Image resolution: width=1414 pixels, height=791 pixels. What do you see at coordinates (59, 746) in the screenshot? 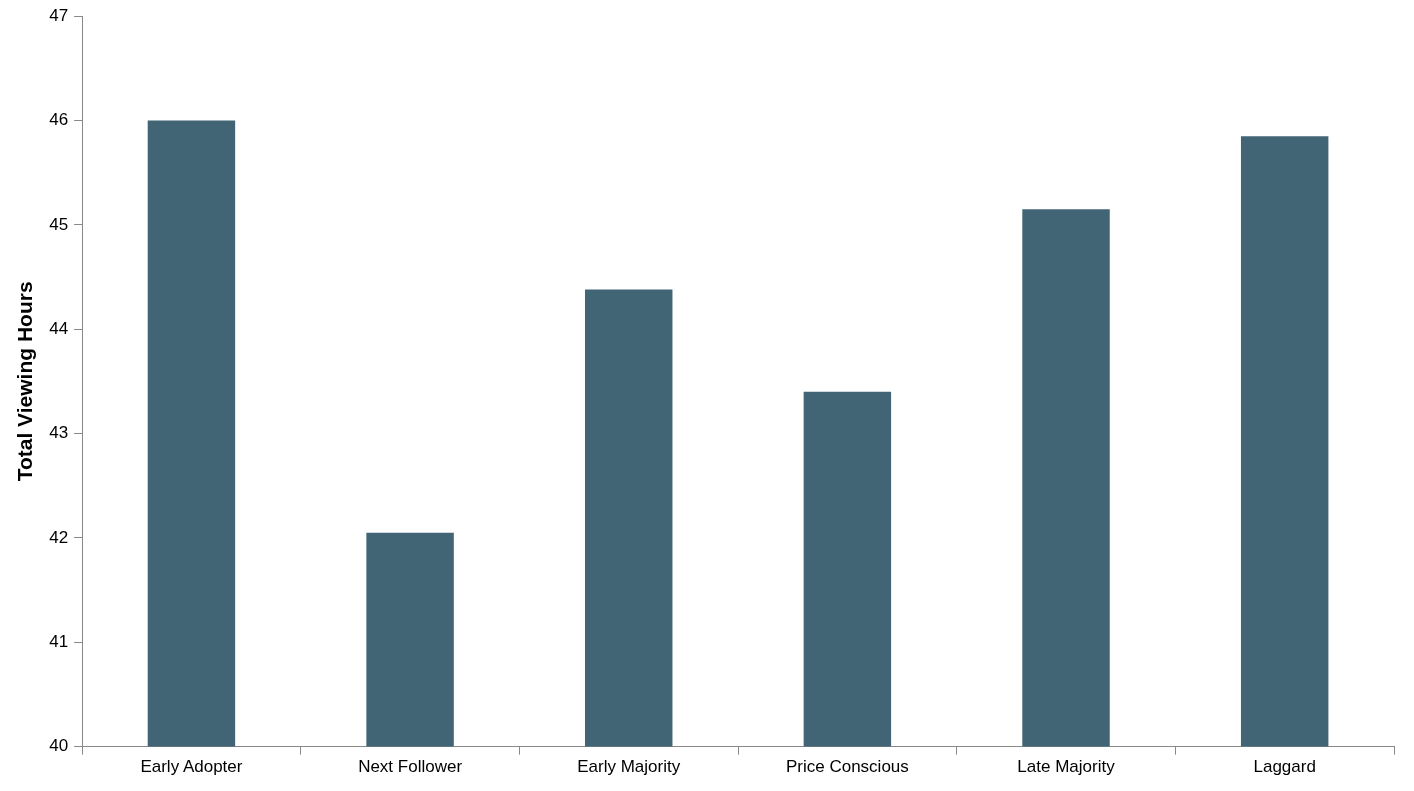
I see `y-tick-label: 40` at bounding box center [59, 746].